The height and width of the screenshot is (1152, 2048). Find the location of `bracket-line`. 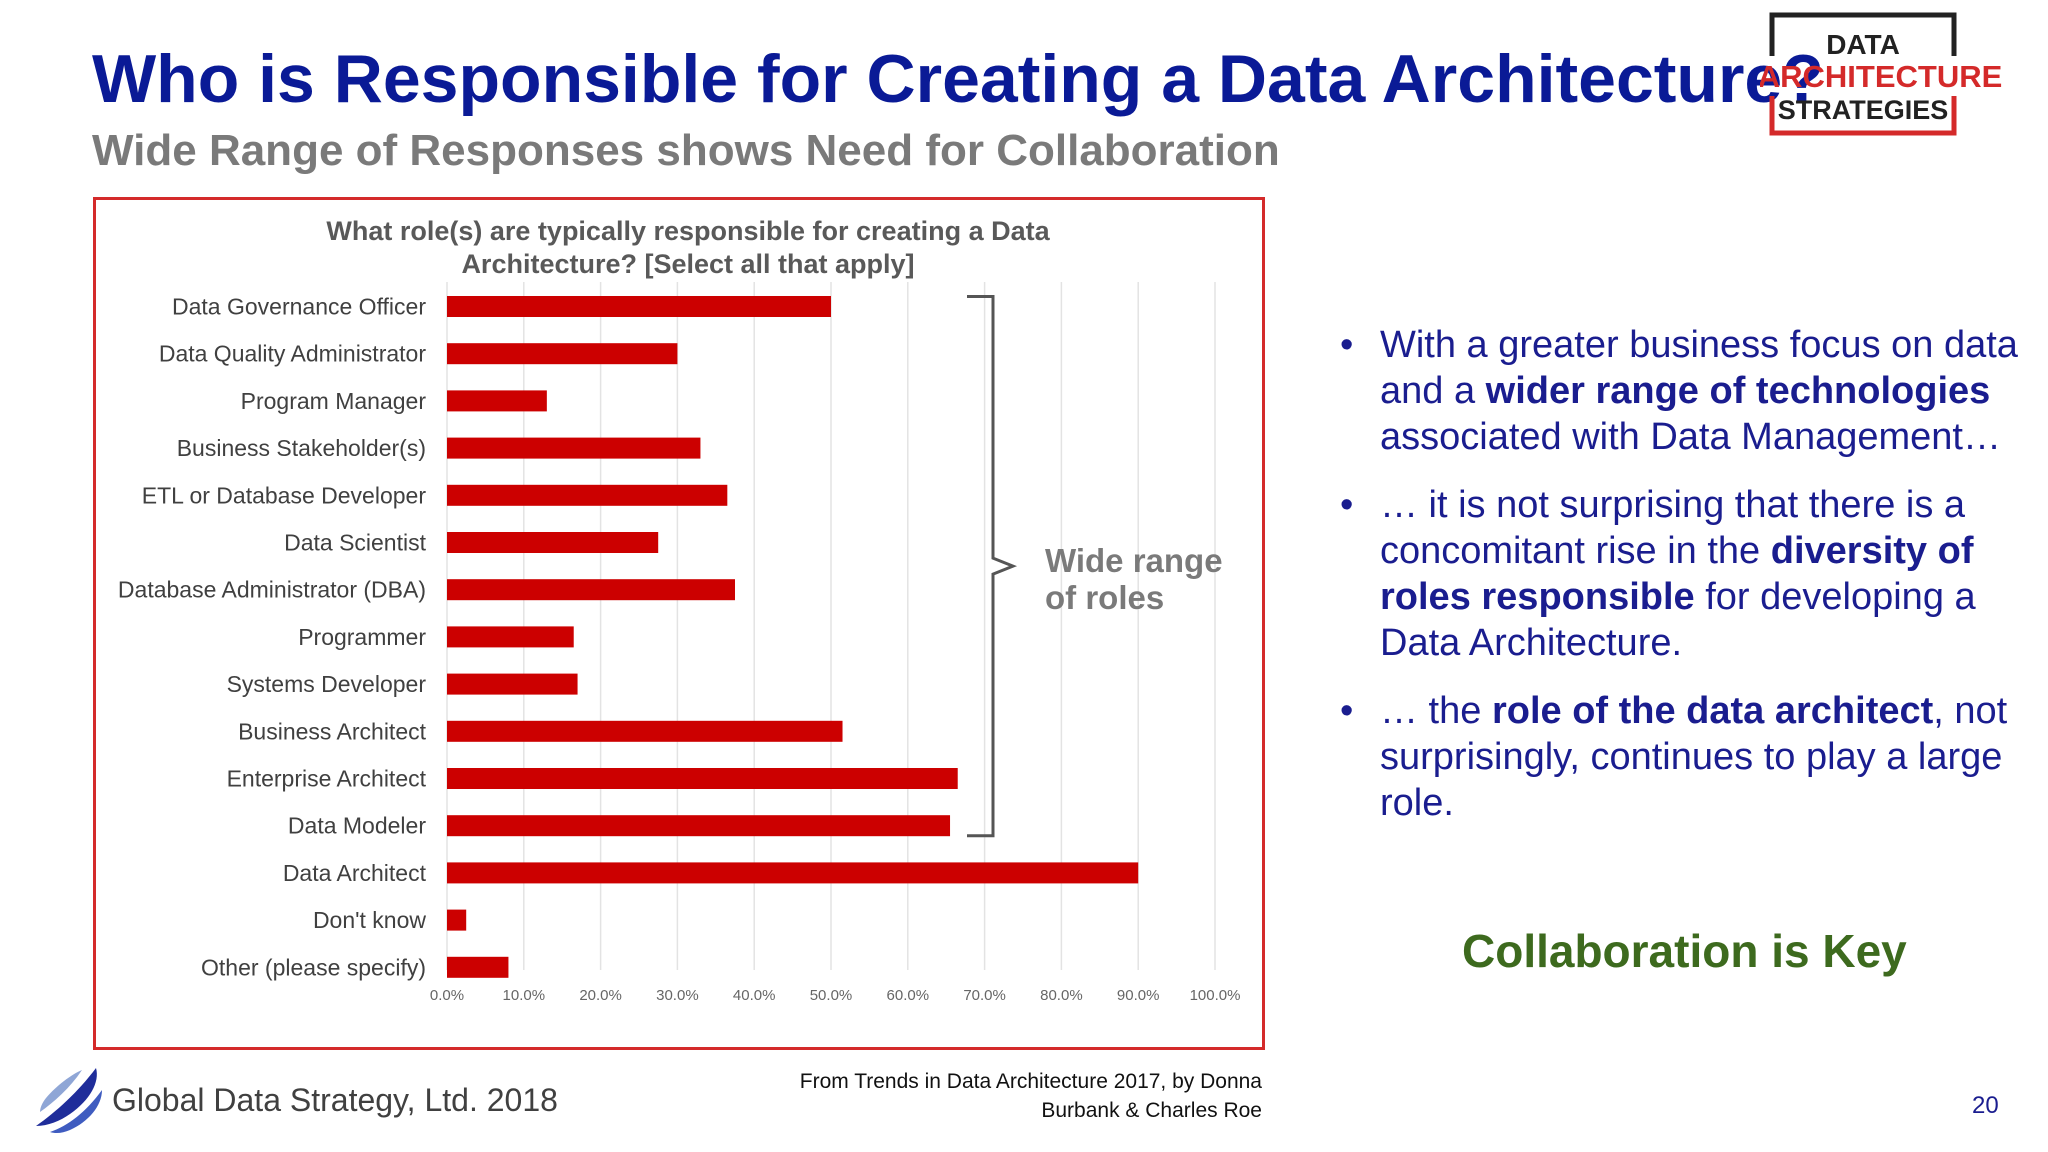

bracket-line is located at coordinates (992, 566).